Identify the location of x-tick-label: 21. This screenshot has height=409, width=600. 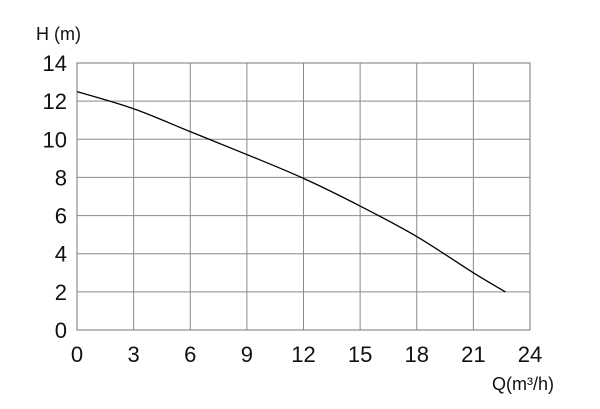
(473, 354).